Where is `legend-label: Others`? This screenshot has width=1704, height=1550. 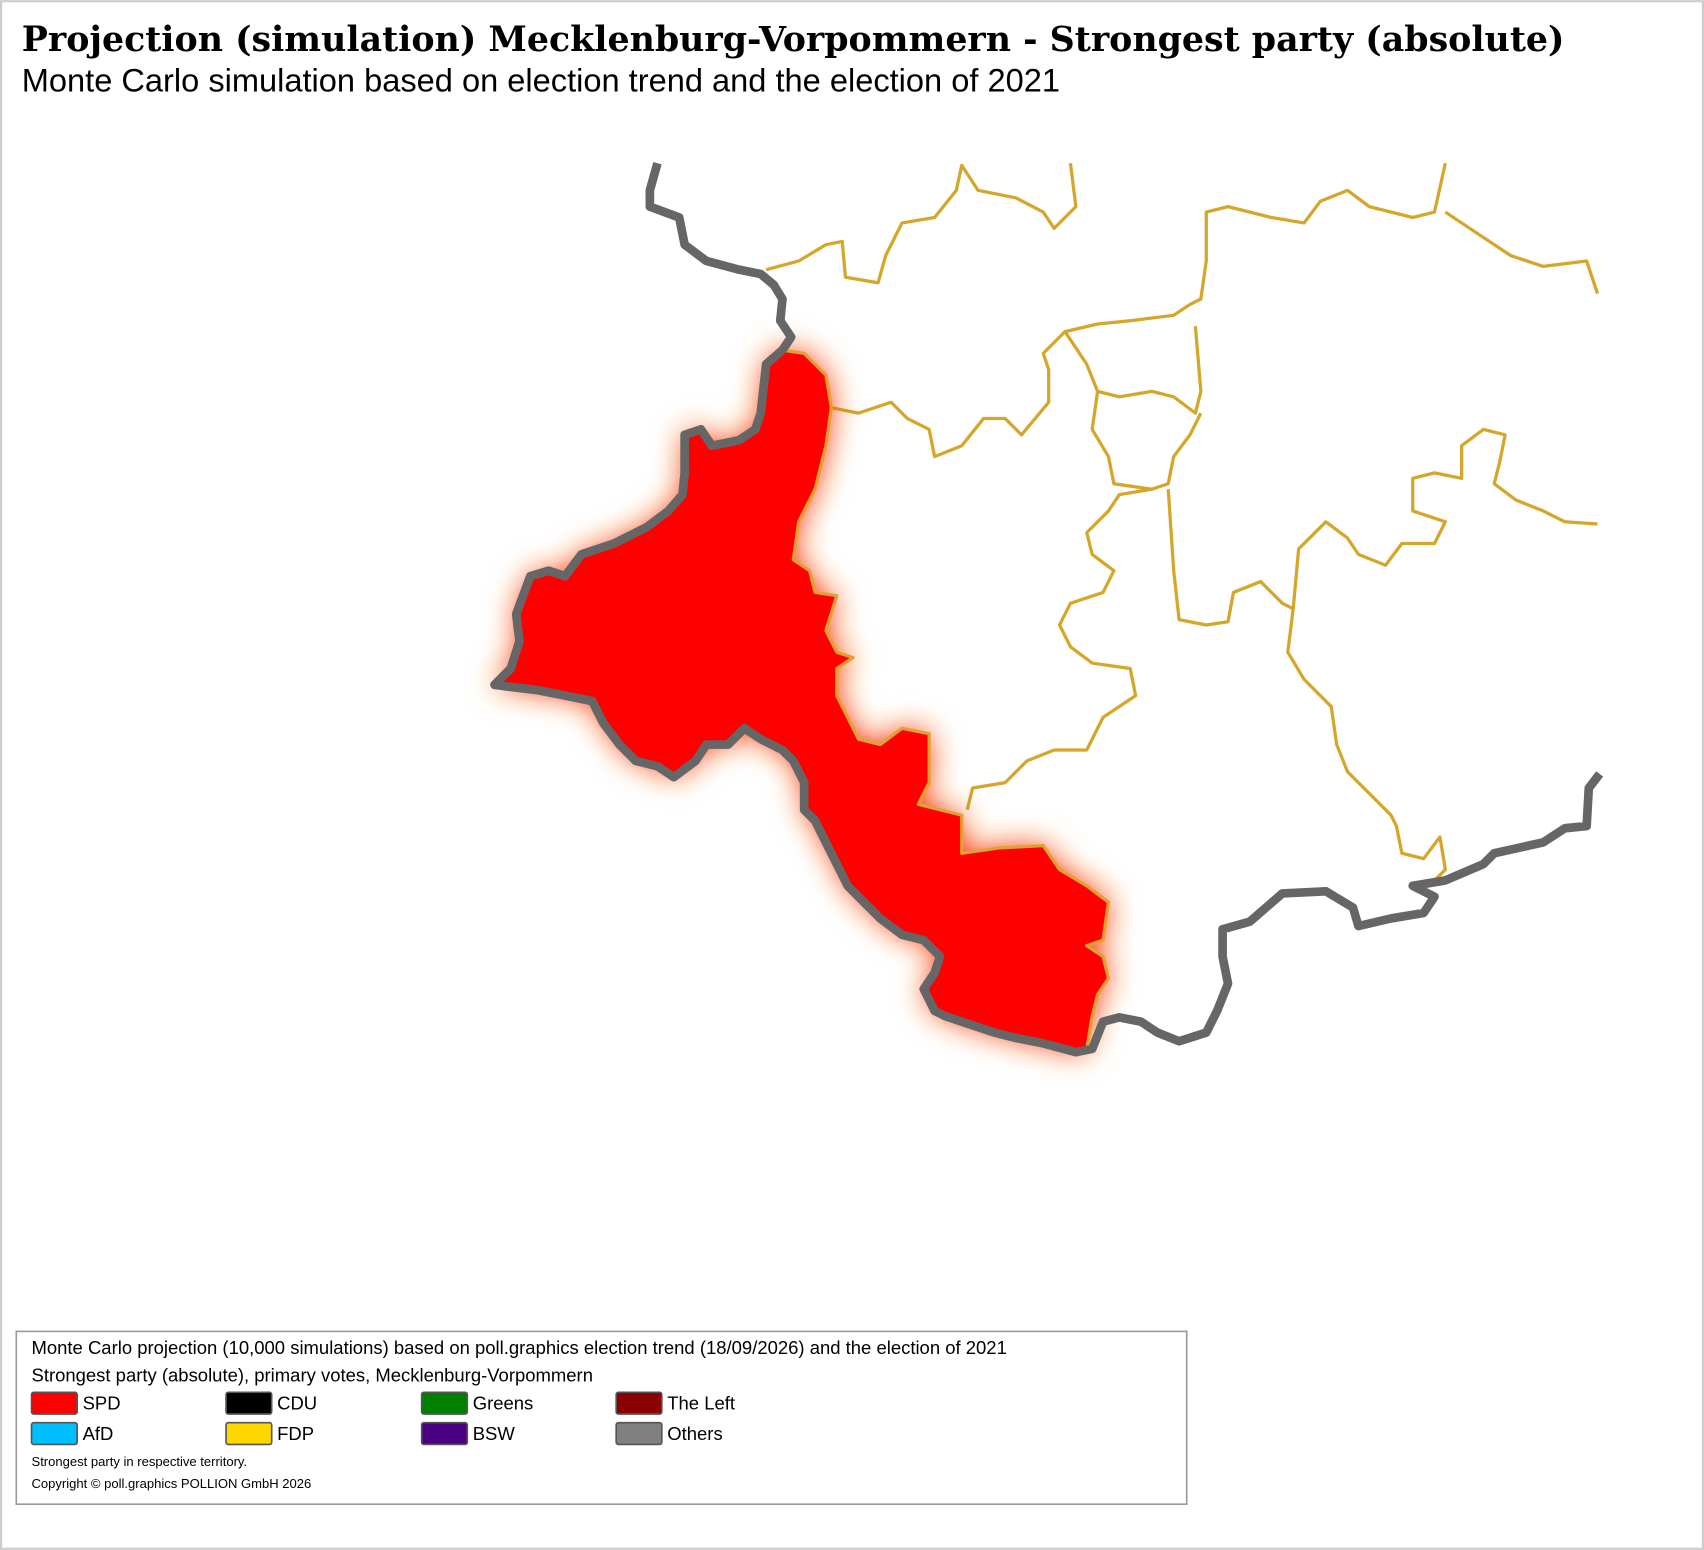
legend-label: Others is located at coordinates (694, 1433).